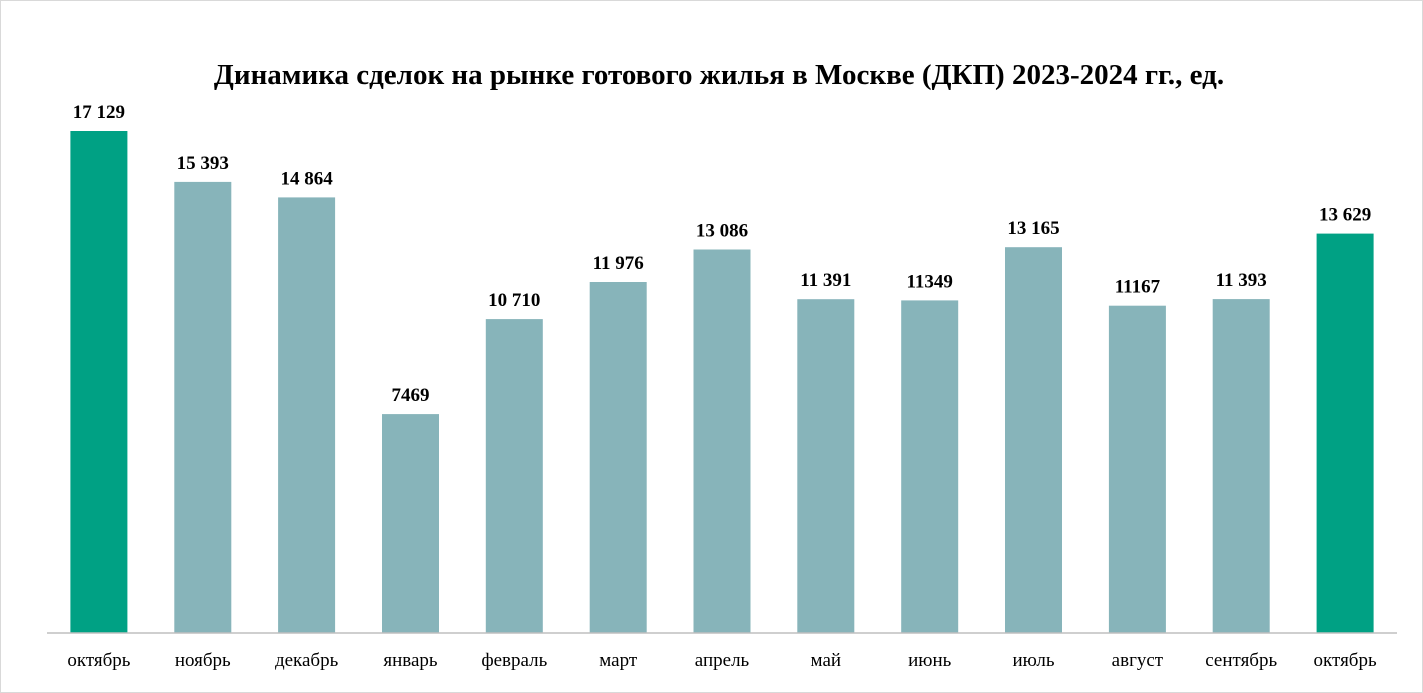 Image resolution: width=1423 pixels, height=693 pixels. I want to click on category-label-5: февраль, so click(514, 660).